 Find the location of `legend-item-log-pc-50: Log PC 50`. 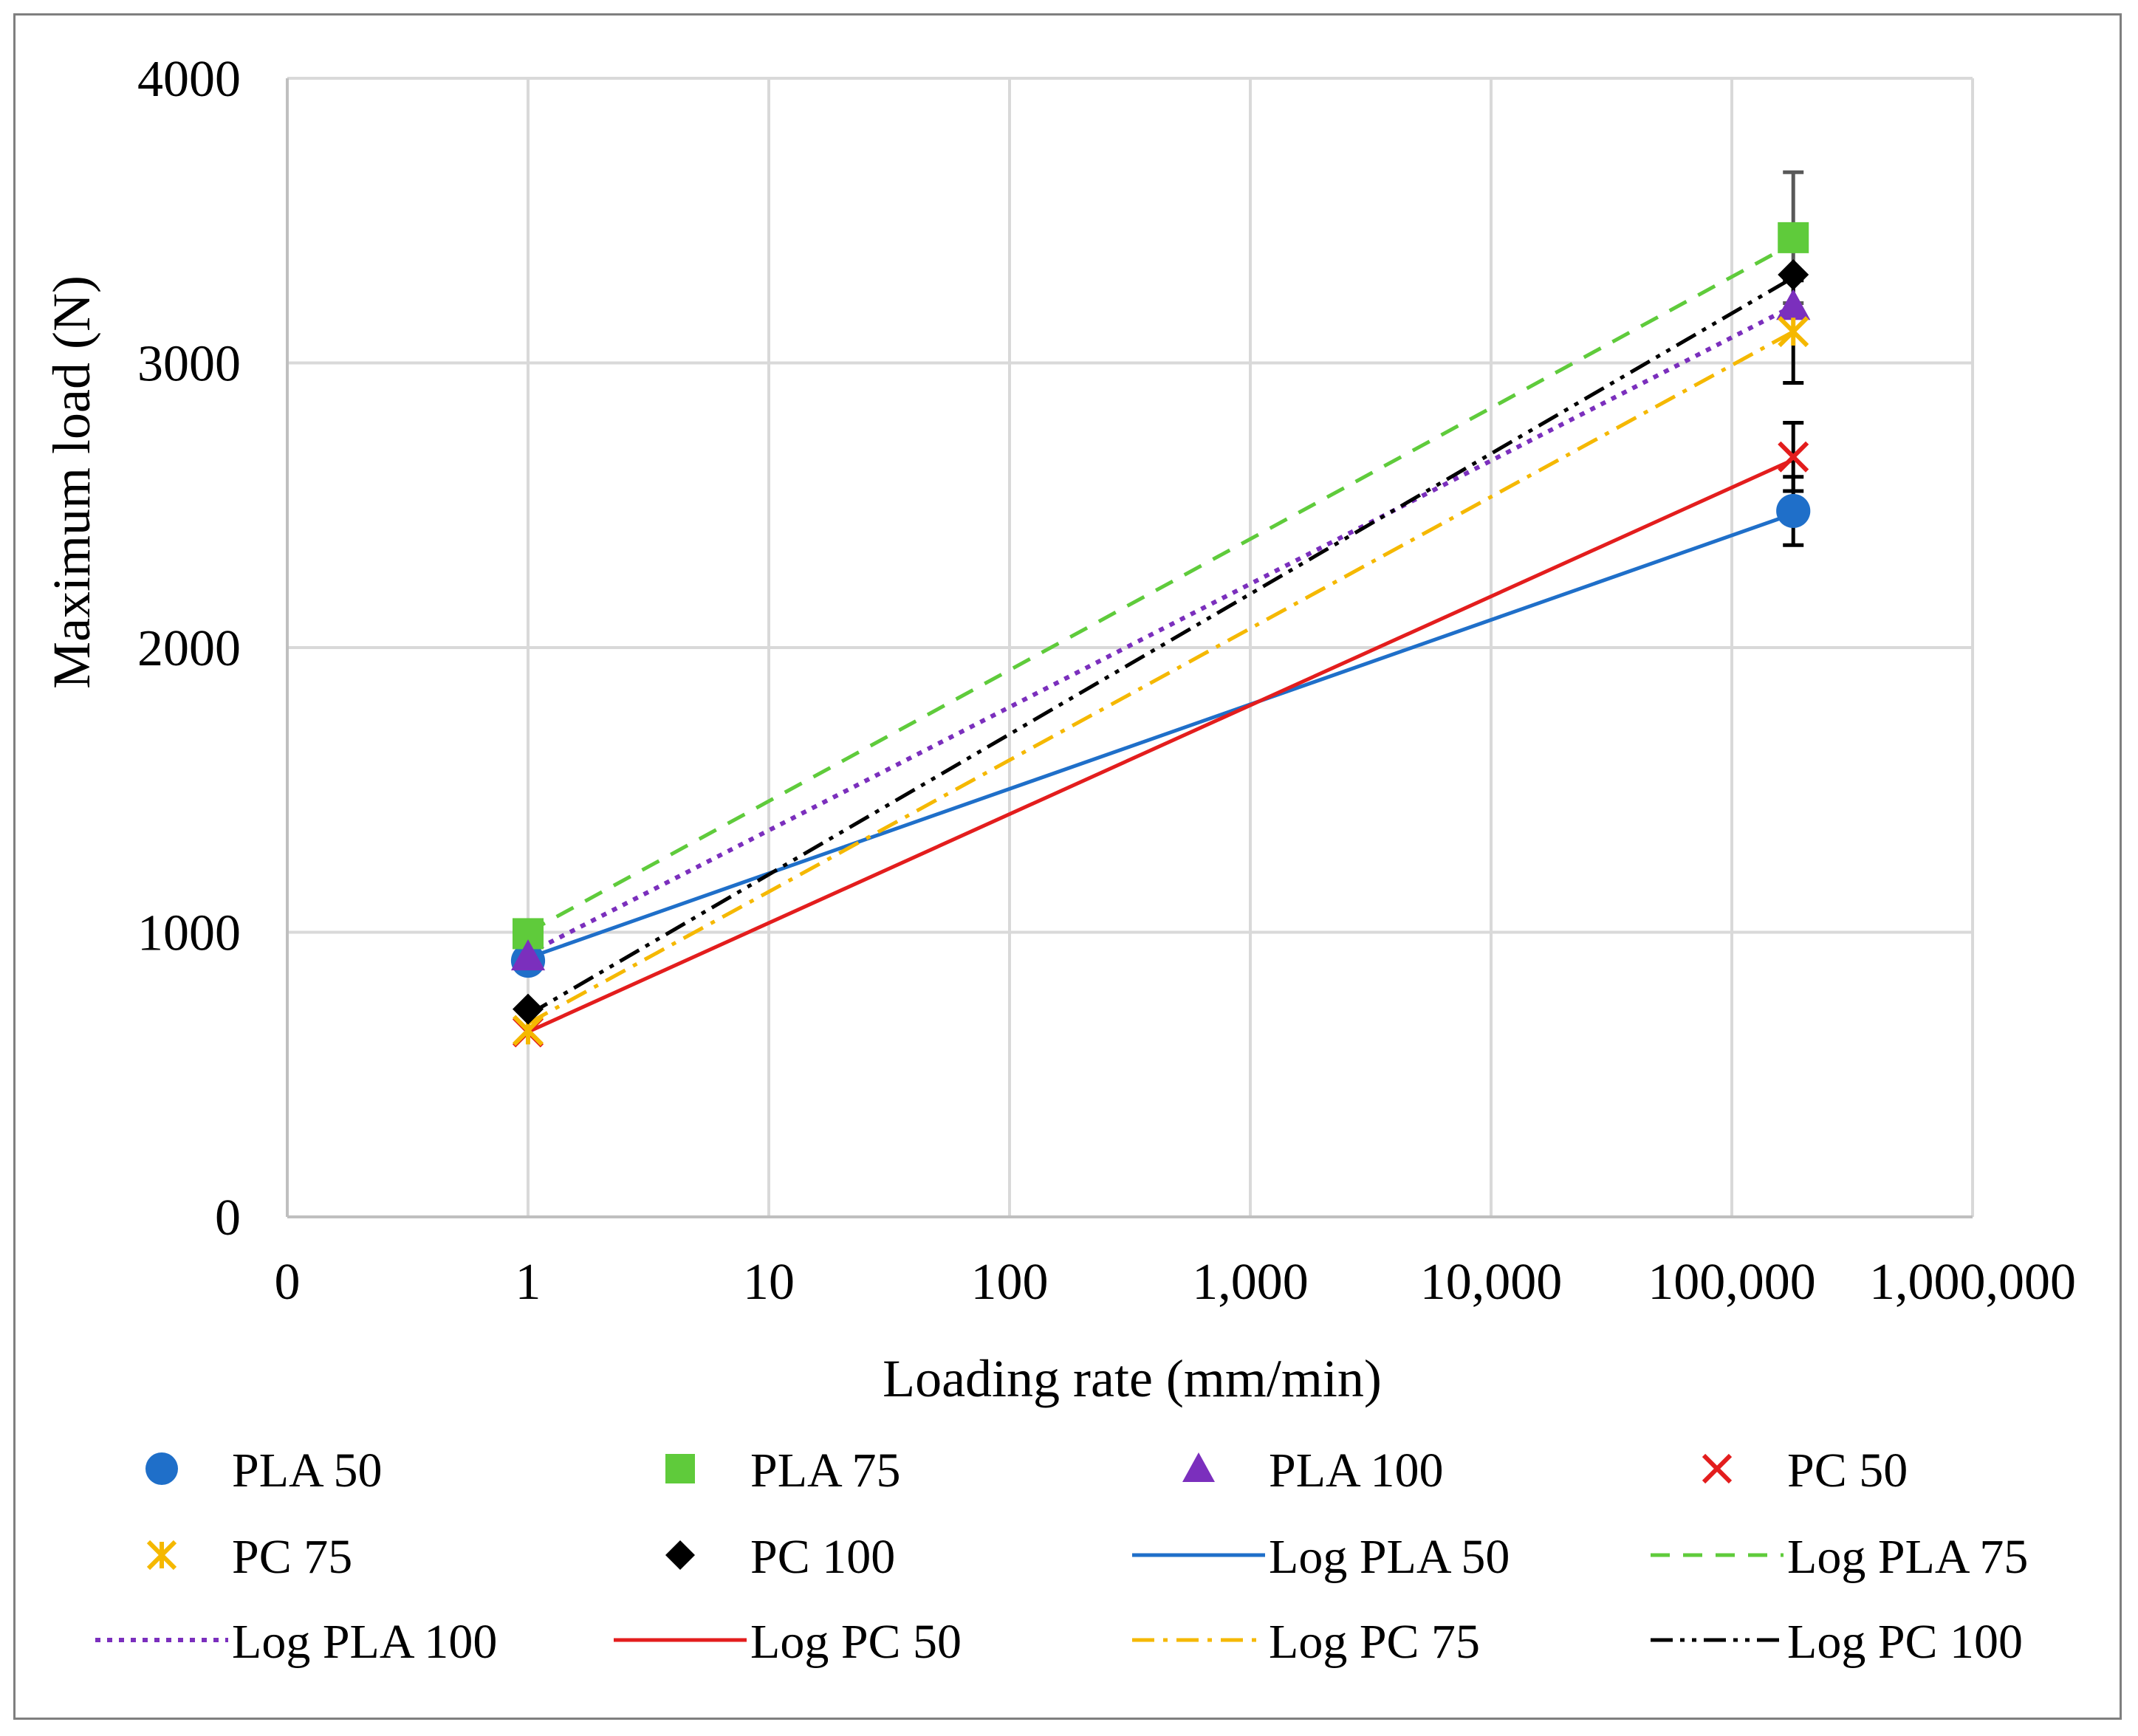

legend-item-log-pc-50: Log PC 50 is located at coordinates (788, 1642).